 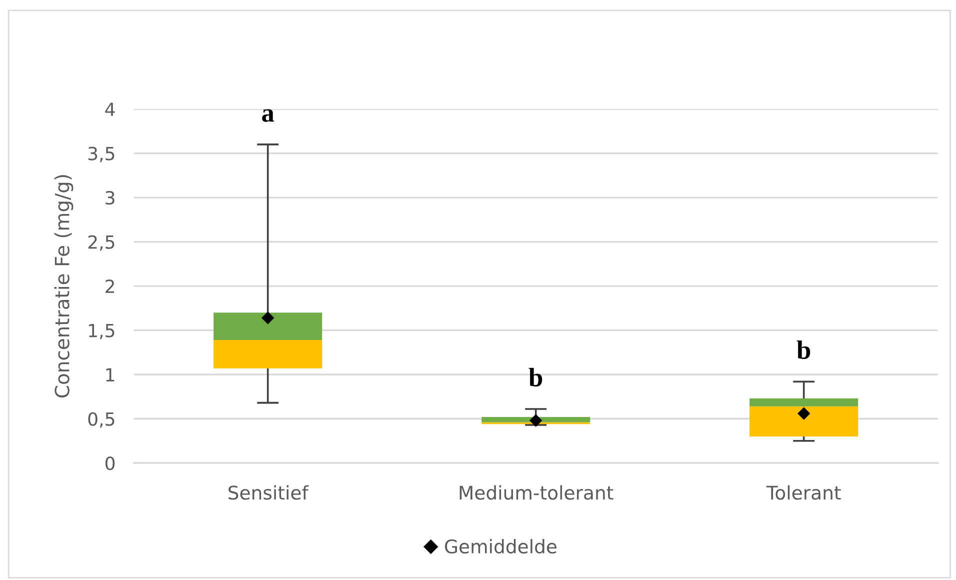 I want to click on y-tick-label: 3,5, so click(x=101, y=154).